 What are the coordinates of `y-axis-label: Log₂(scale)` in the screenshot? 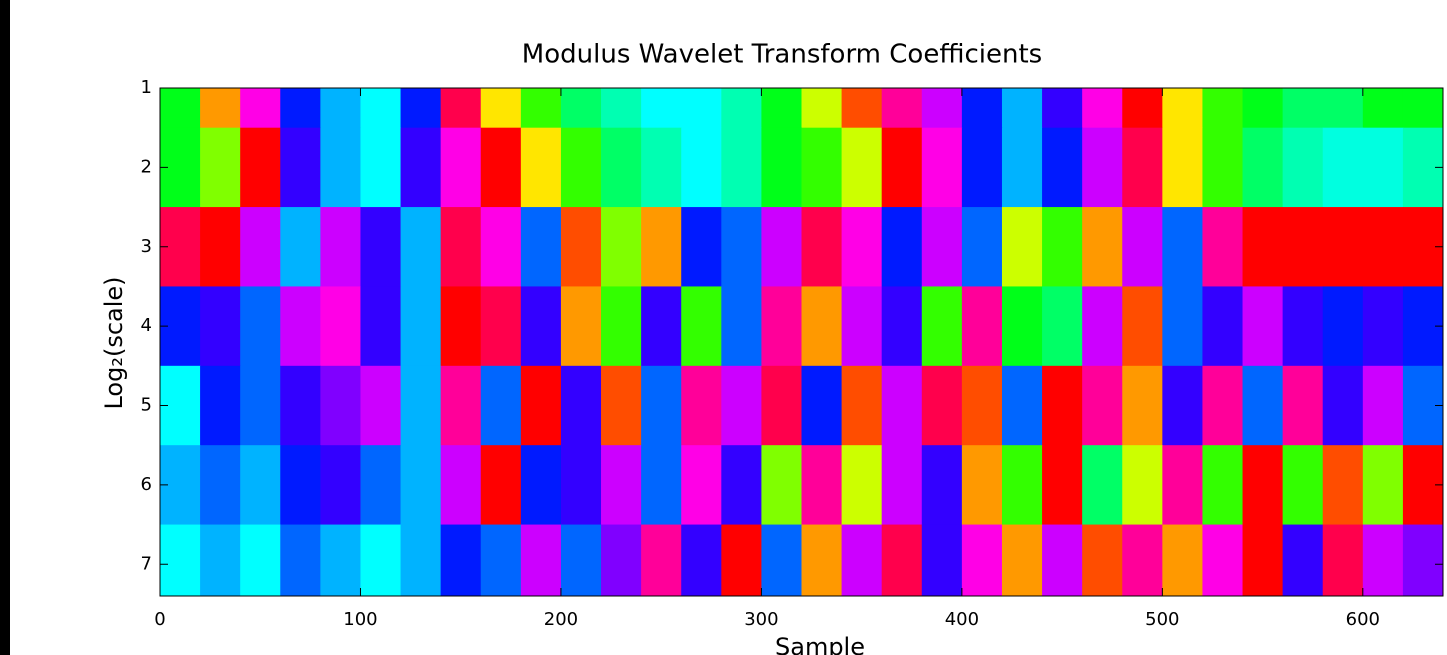 It's located at (114, 342).